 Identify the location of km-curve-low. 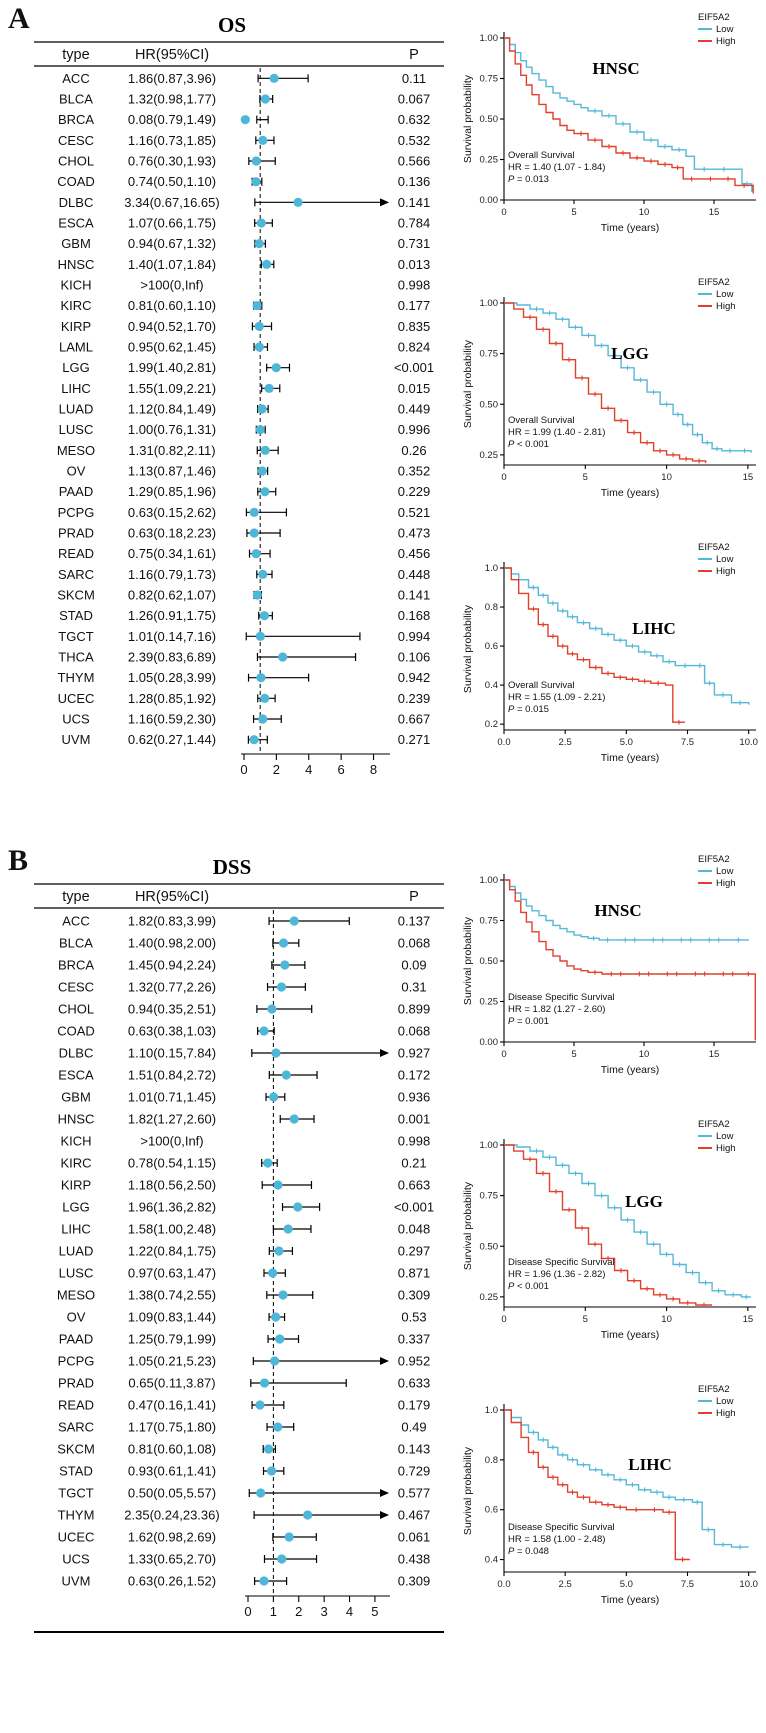
(626, 910).